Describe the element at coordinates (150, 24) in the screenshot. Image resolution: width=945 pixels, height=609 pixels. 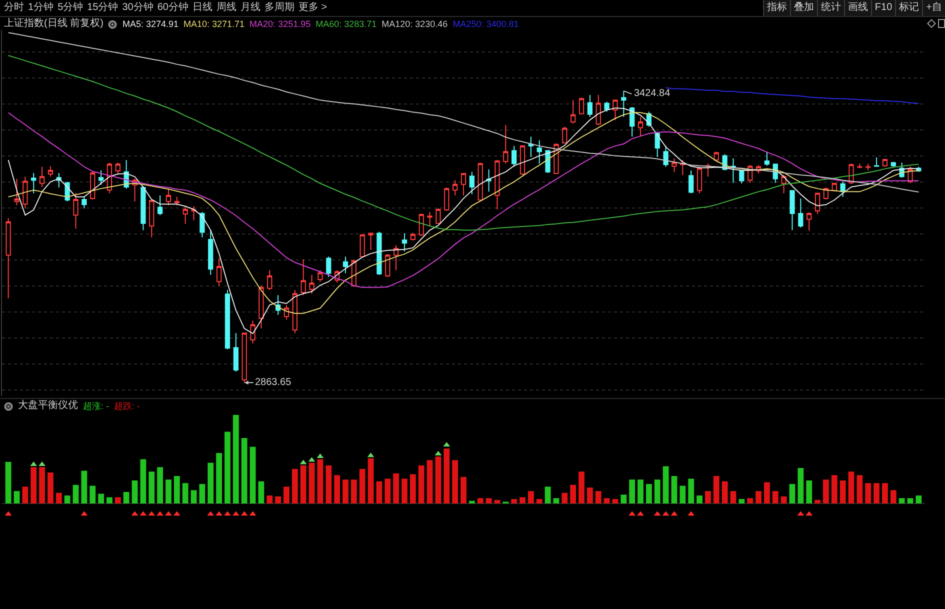
I see `text: MA5: 3274.91` at that location.